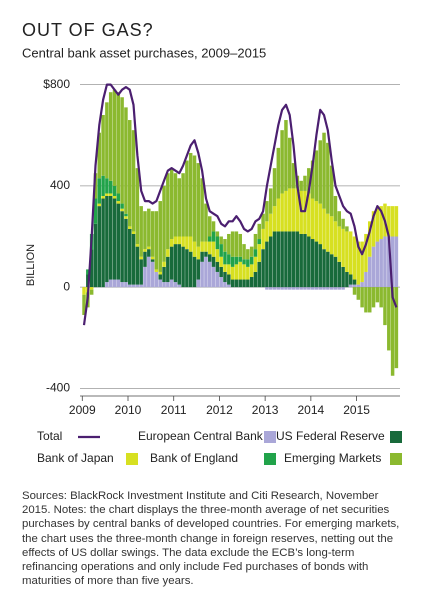 The image size is (422, 600). Describe the element at coordinates (356, 410) in the screenshot. I see `x-tick-label: 2015` at that location.